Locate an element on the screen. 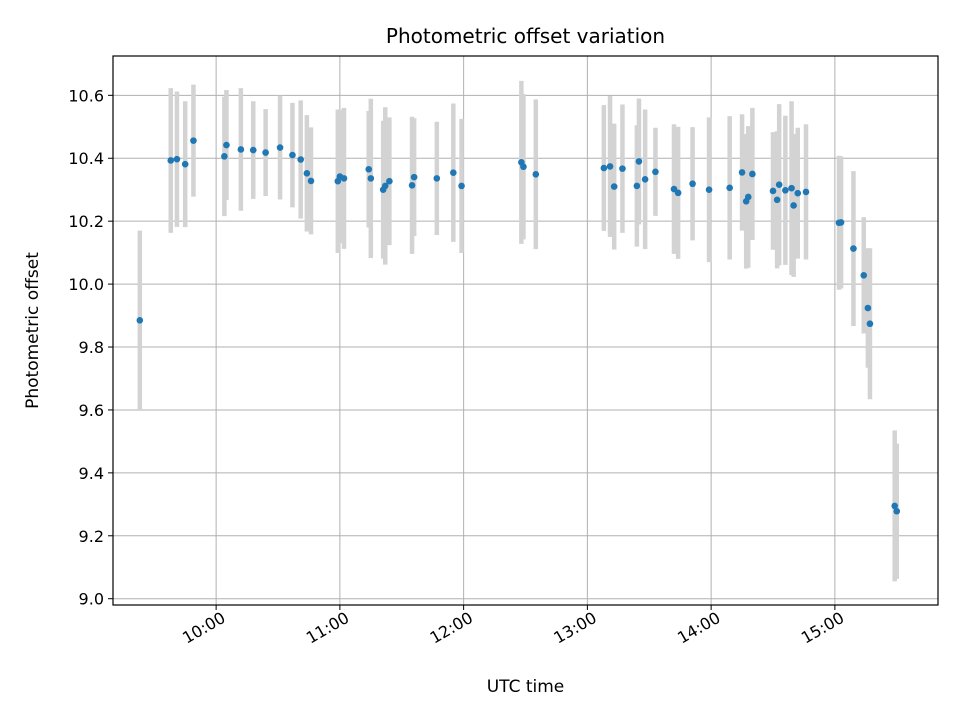 This screenshot has height=720, width=960. chart-title: Photometric offset variation is located at coordinates (525, 36).